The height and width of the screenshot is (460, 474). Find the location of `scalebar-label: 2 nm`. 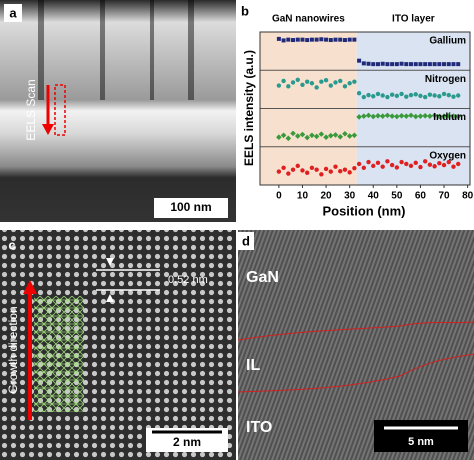

scalebar-label: 2 nm is located at coordinates (187, 442).